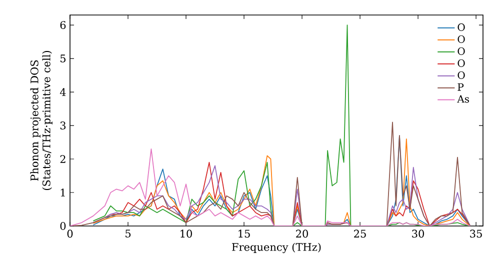 Image resolution: width=500 pixels, height=280 pixels. Describe the element at coordinates (461, 87) in the screenshot. I see `legend-label: P` at that location.